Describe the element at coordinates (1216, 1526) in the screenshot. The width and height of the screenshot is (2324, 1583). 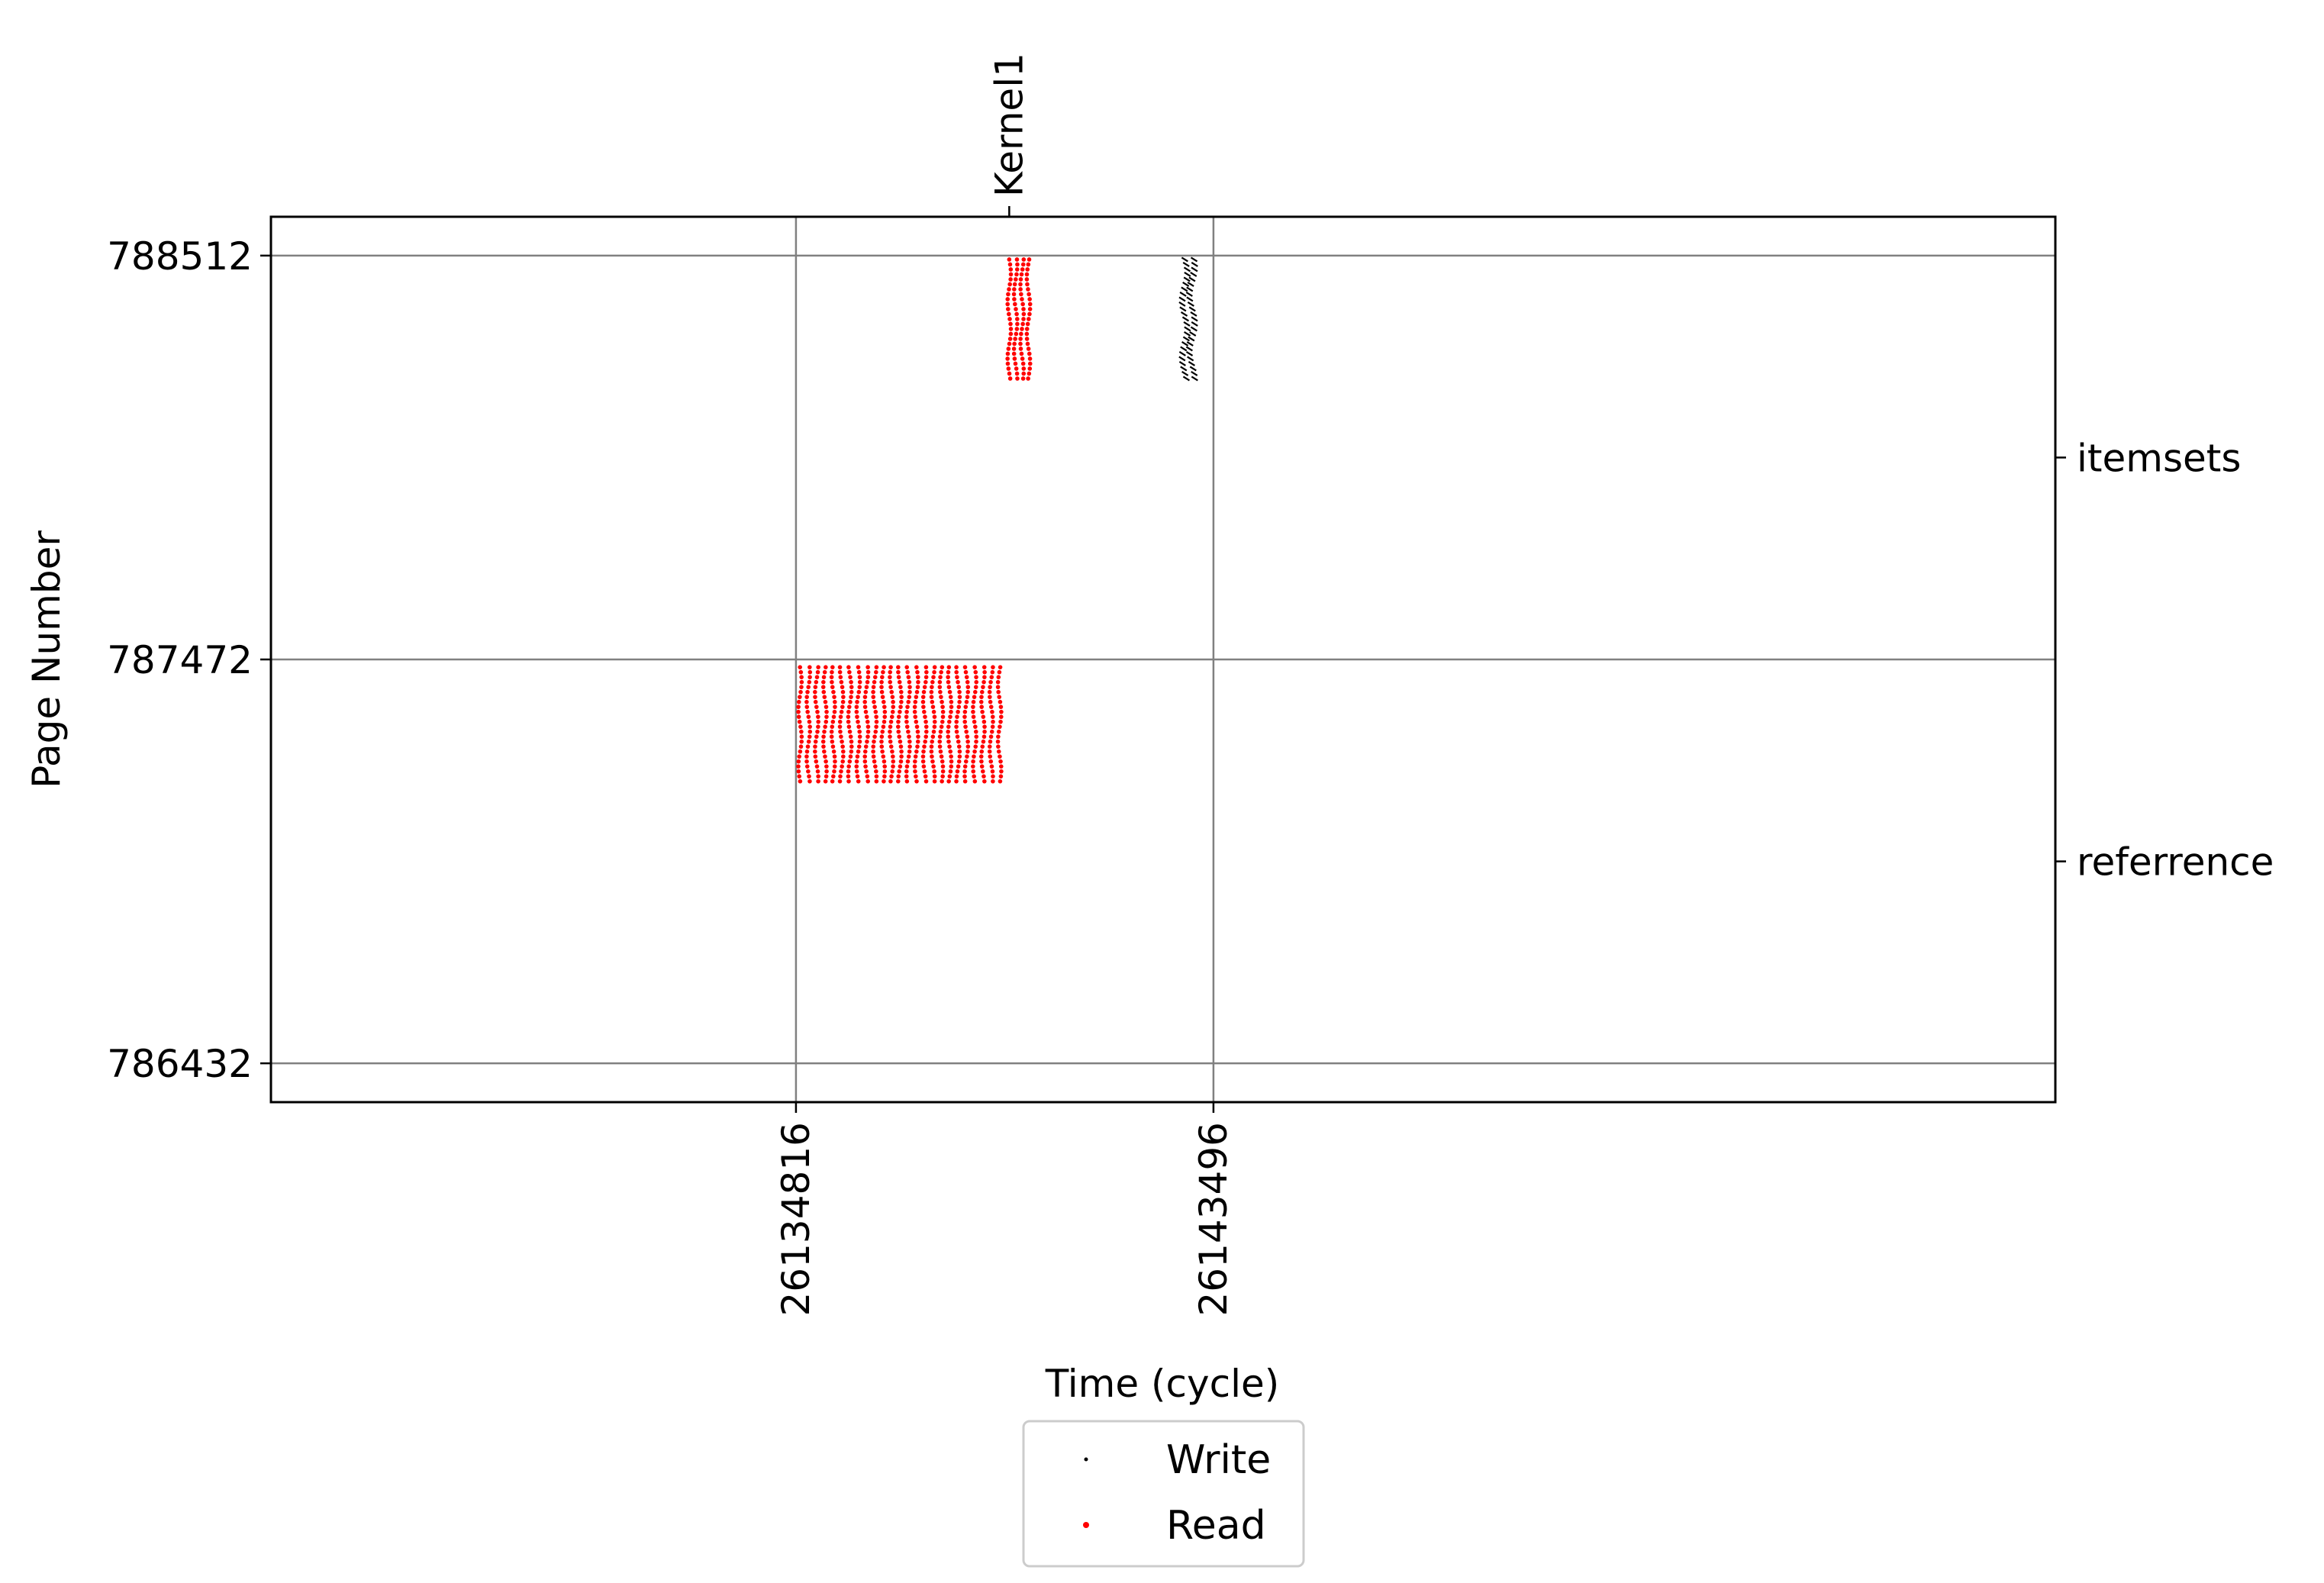
I see `legend-read-label: Read` at that location.